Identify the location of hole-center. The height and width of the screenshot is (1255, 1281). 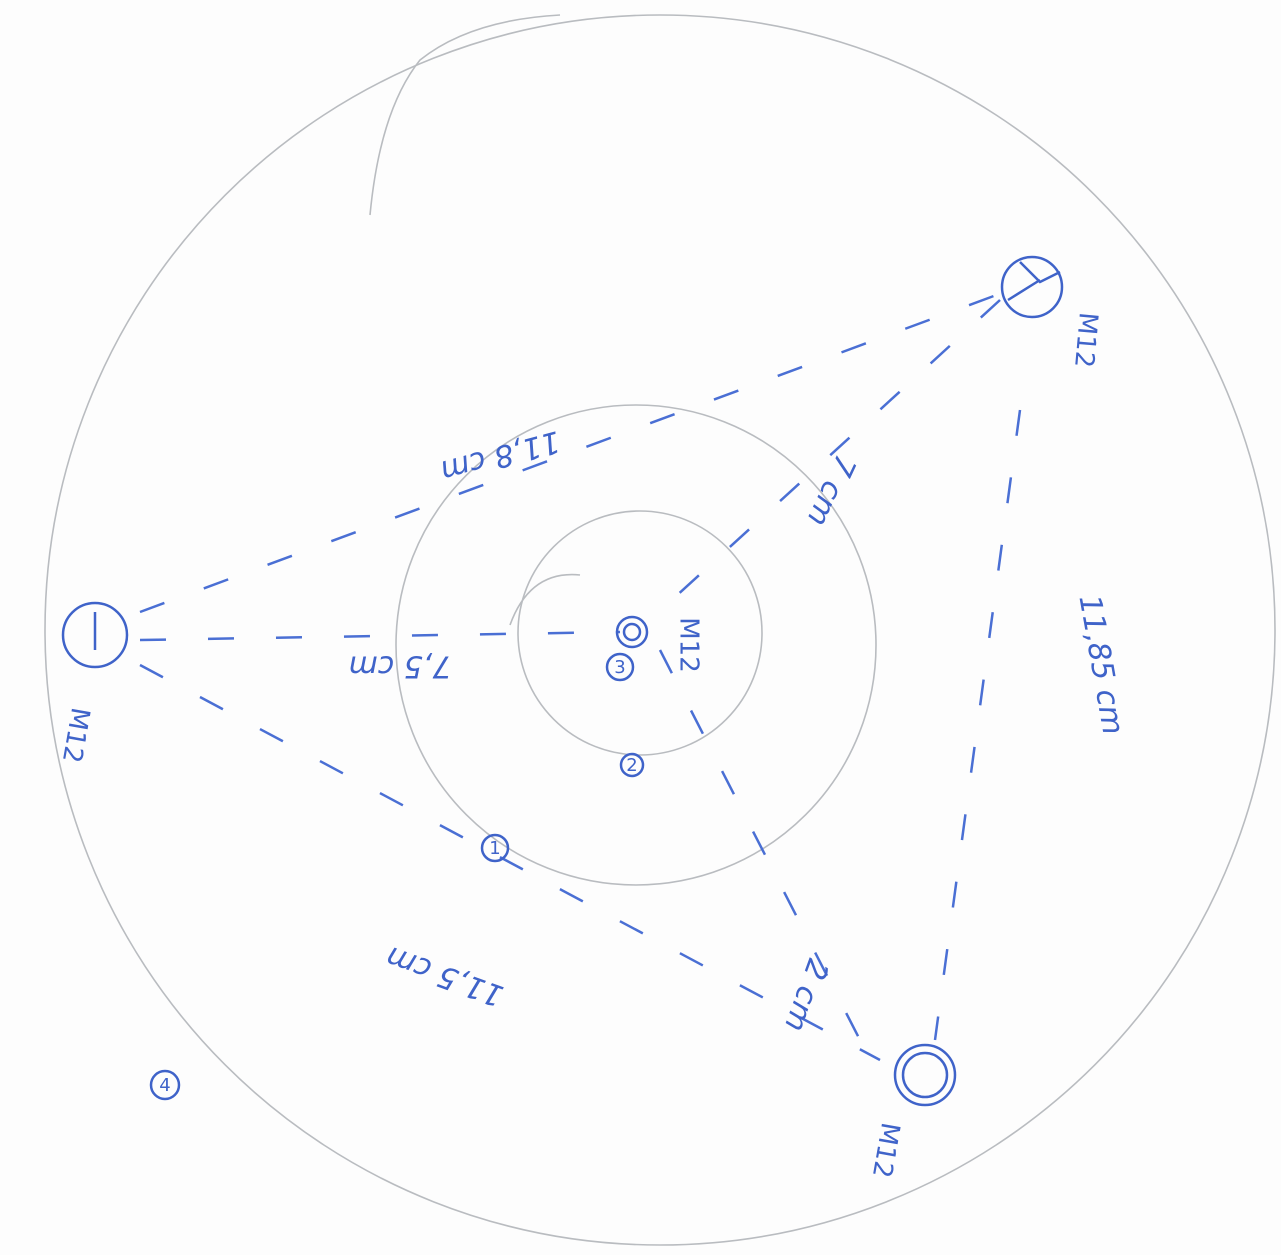
(632, 632).